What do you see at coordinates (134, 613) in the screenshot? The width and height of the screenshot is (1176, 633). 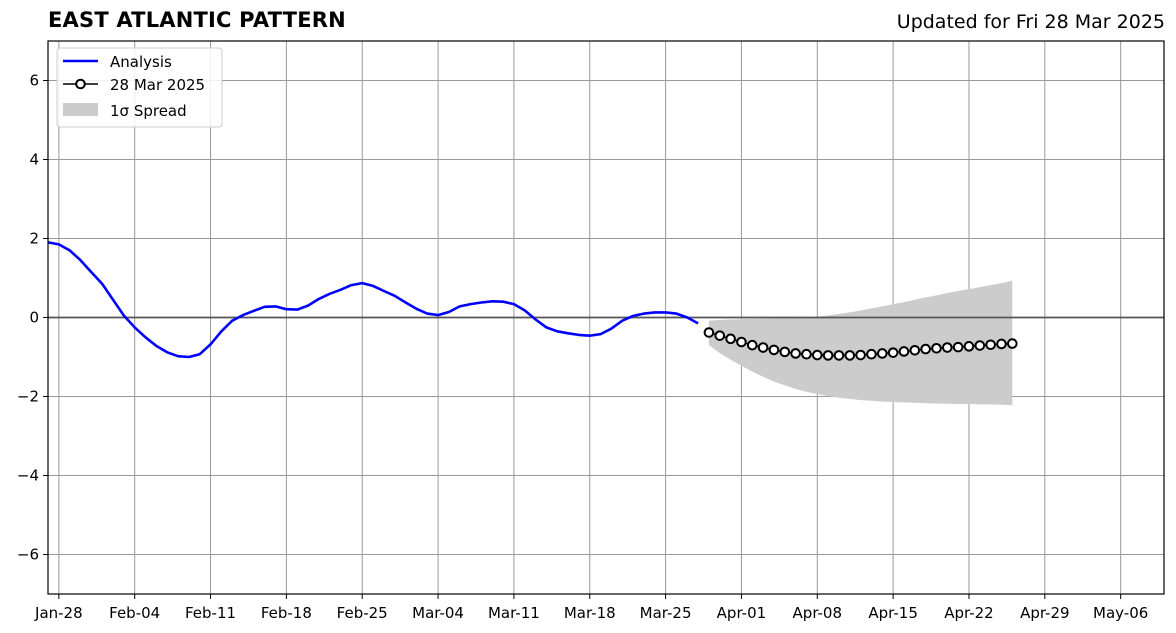 I see `x-tick-label: Feb-04` at bounding box center [134, 613].